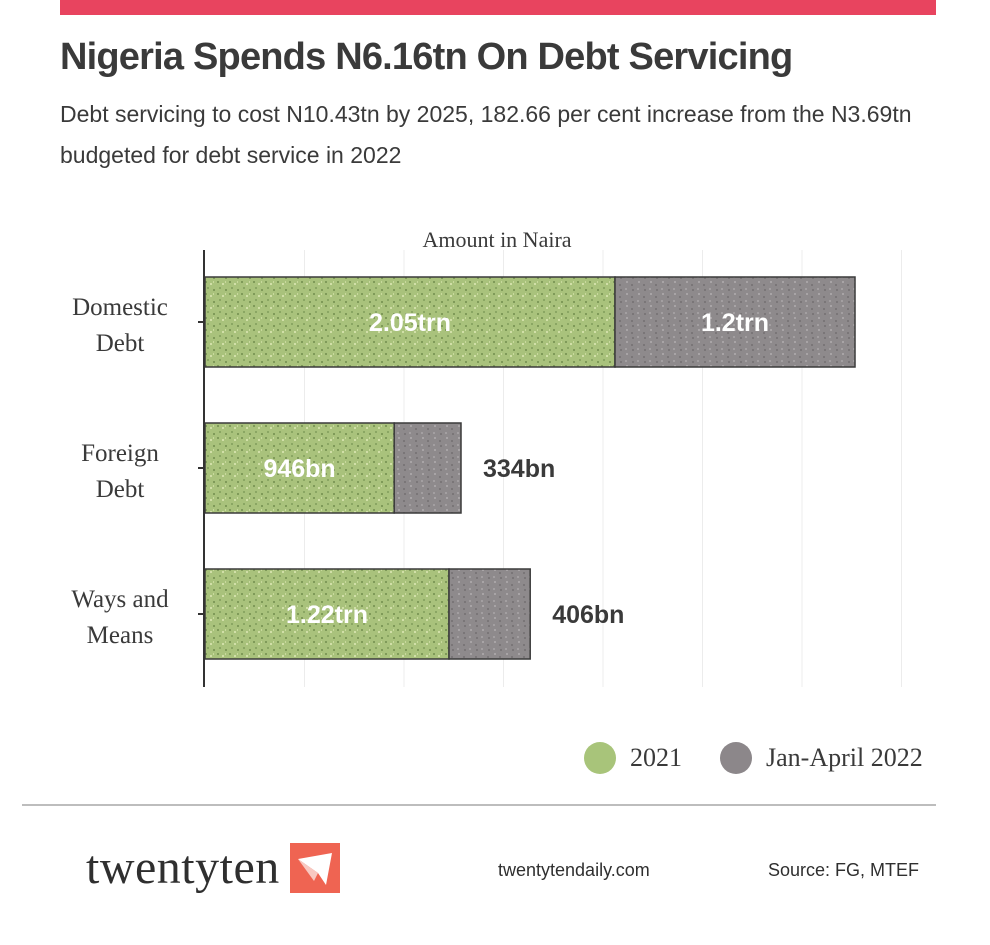  What do you see at coordinates (498, 7) in the screenshot?
I see `top-accent-bar` at bounding box center [498, 7].